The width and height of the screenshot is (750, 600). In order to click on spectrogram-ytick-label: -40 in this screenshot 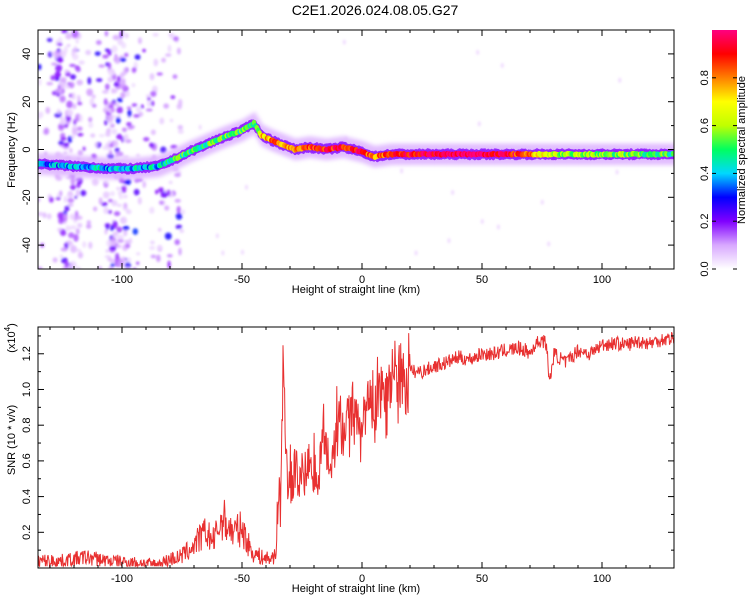, I will do `click(27, 245)`.